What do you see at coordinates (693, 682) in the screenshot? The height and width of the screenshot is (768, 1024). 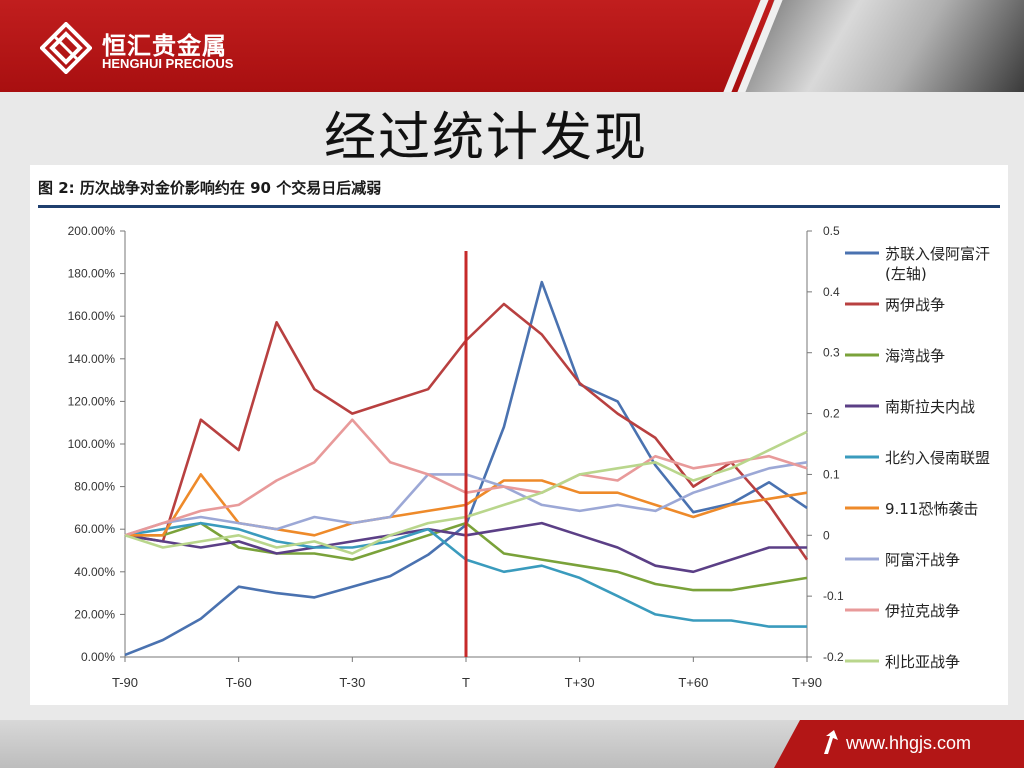 I see `x-axis-tick-label: T+60` at bounding box center [693, 682].